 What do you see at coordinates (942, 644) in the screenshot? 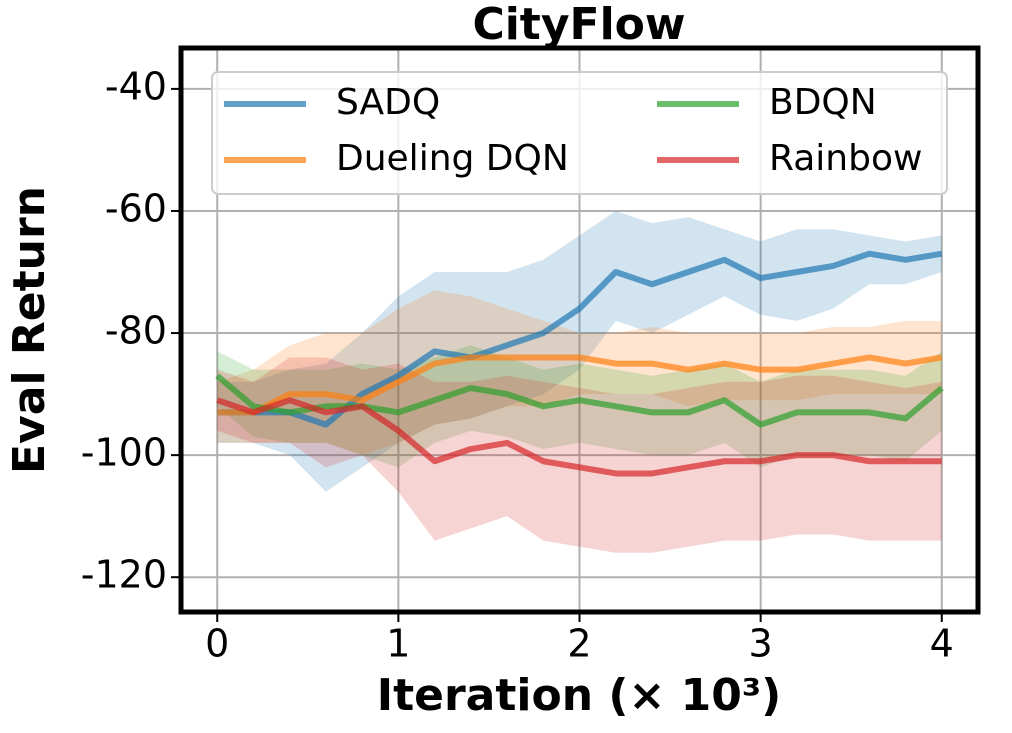
I see `x-tick-label: 4` at bounding box center [942, 644].